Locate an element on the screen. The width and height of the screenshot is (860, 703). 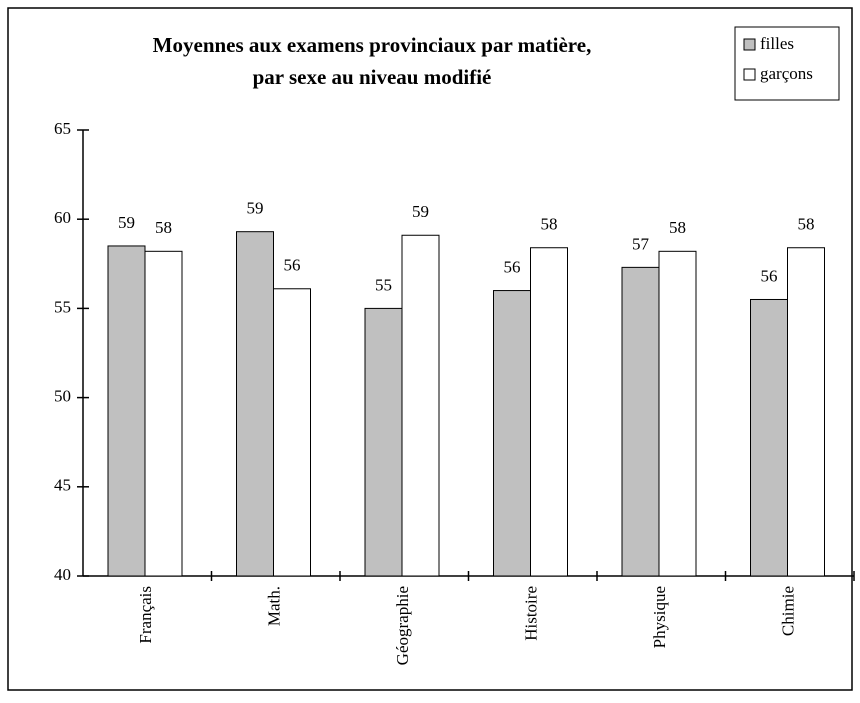
x-tick-label: Français is located at coordinates (145, 615).